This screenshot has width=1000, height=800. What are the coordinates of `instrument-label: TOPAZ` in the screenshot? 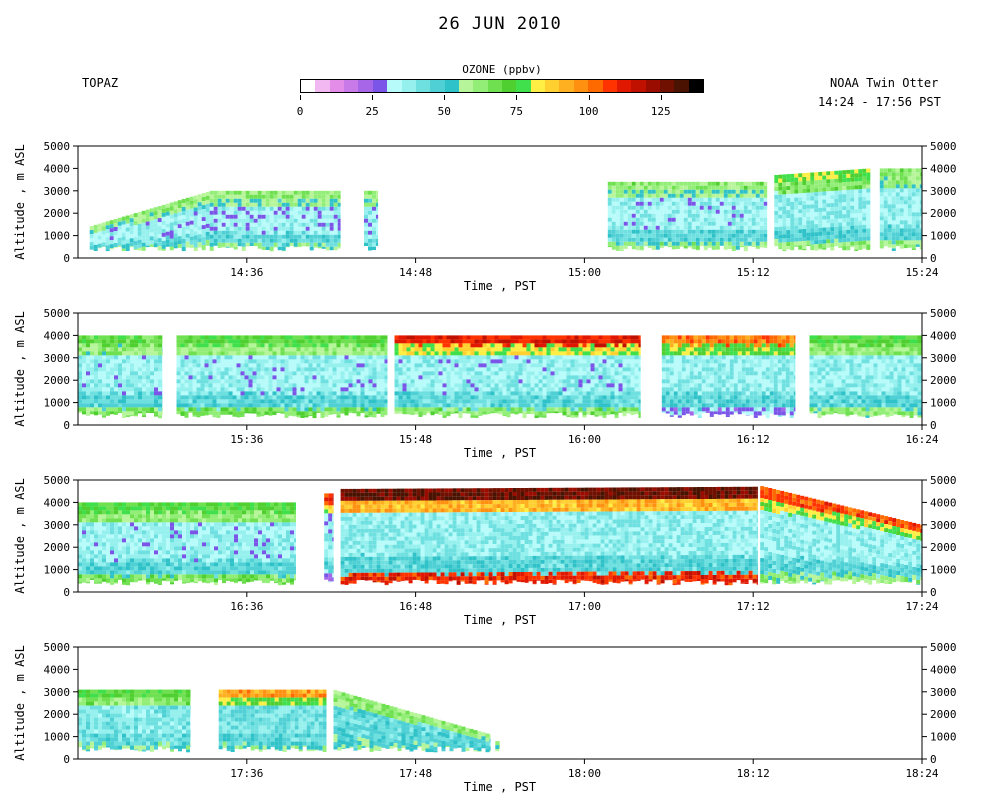 It's located at (100, 83).